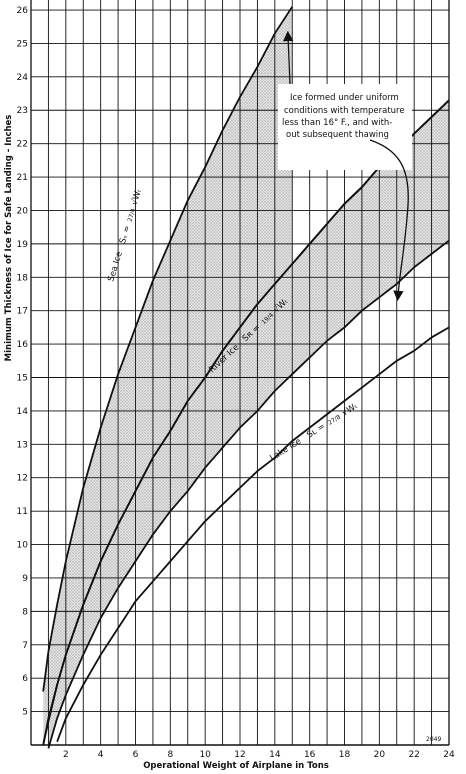  What do you see at coordinates (23, 11) in the screenshot?
I see `y-tick-label: 26` at bounding box center [23, 11].